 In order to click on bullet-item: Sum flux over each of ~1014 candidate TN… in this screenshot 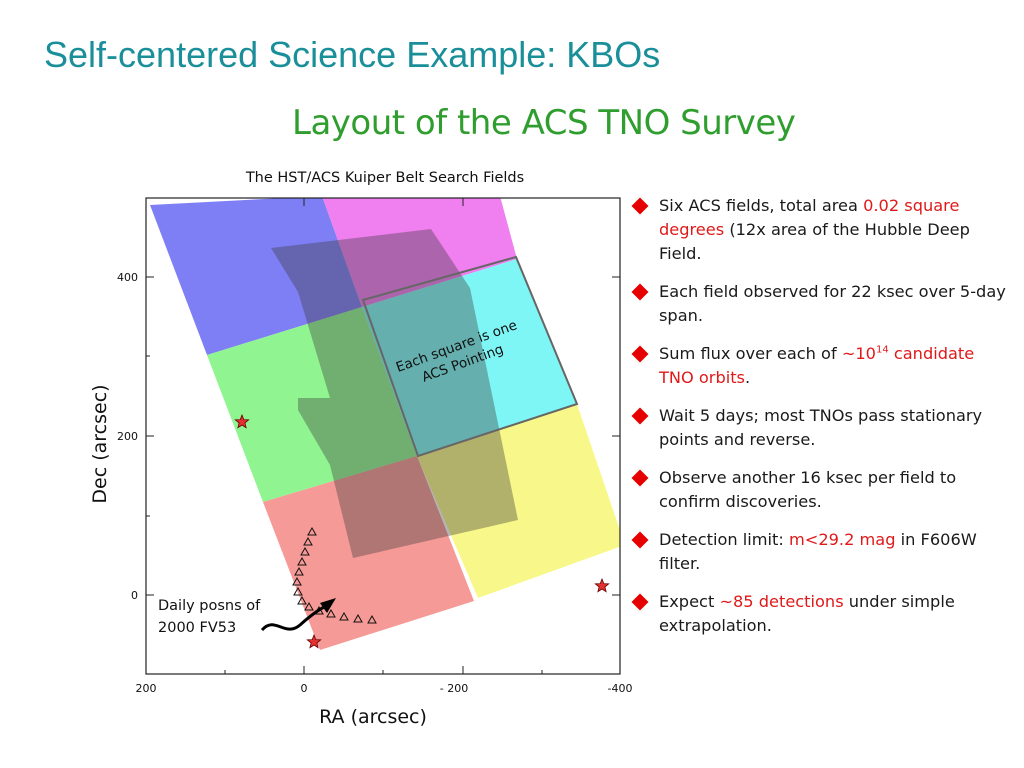, I will do `click(821, 366)`.